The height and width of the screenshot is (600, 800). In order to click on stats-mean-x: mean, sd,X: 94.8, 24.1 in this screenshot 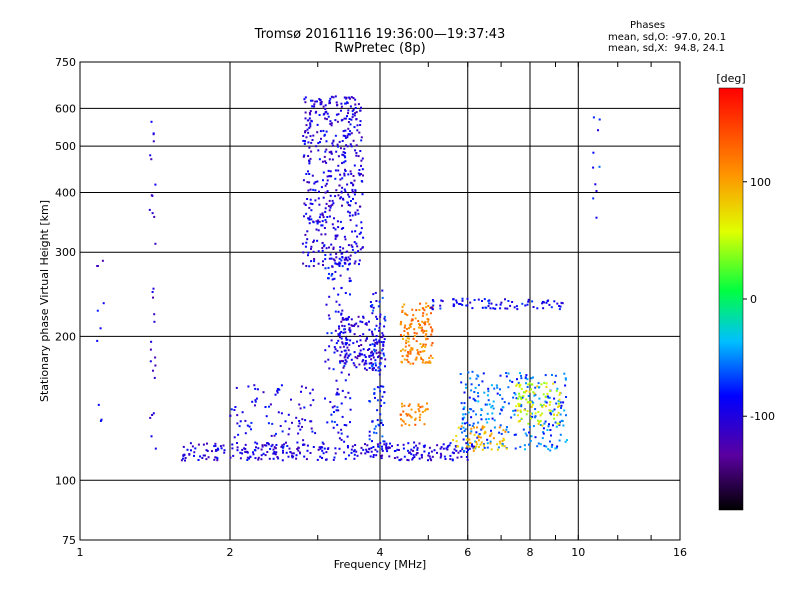, I will do `click(666, 48)`.